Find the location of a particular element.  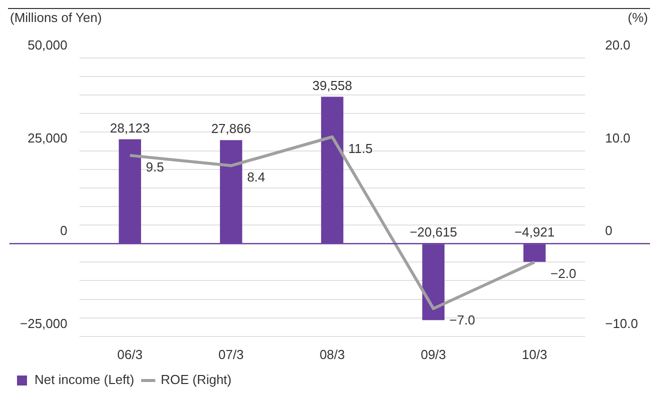

x-tick-label: 10/3 is located at coordinates (535, 354).